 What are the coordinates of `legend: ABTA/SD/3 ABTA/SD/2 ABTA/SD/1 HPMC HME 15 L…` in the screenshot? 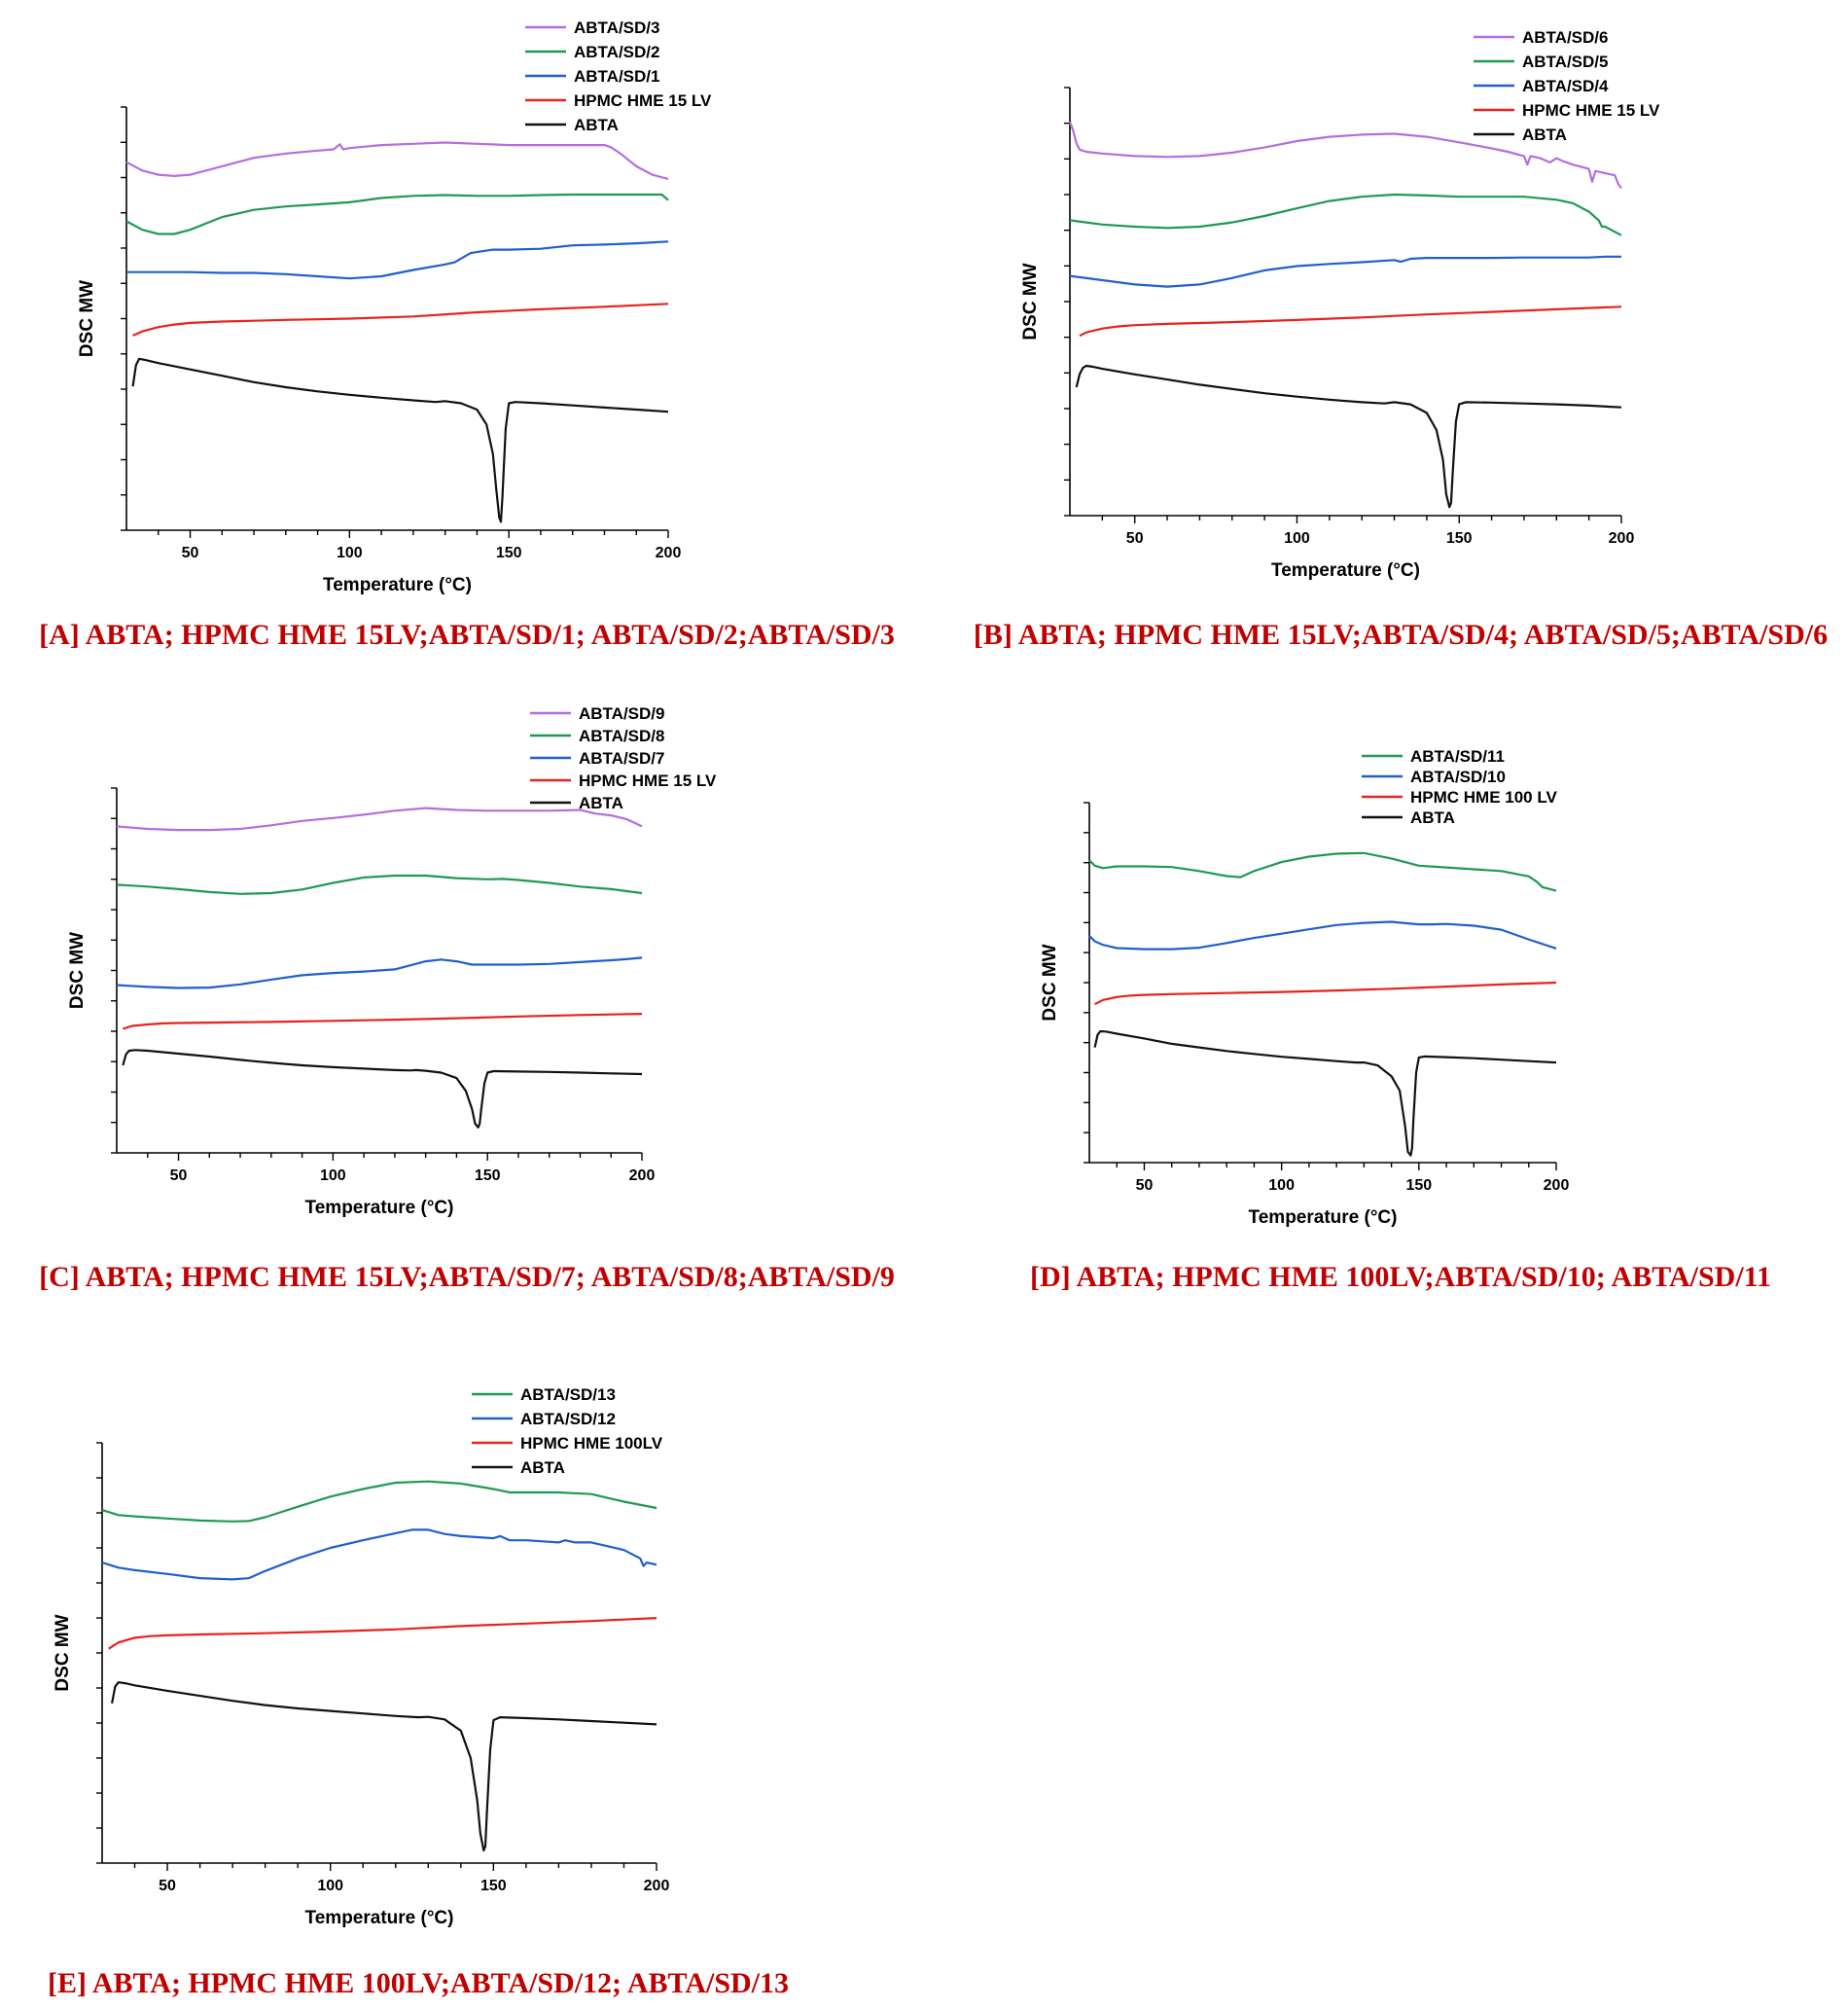 It's located at (618, 76).